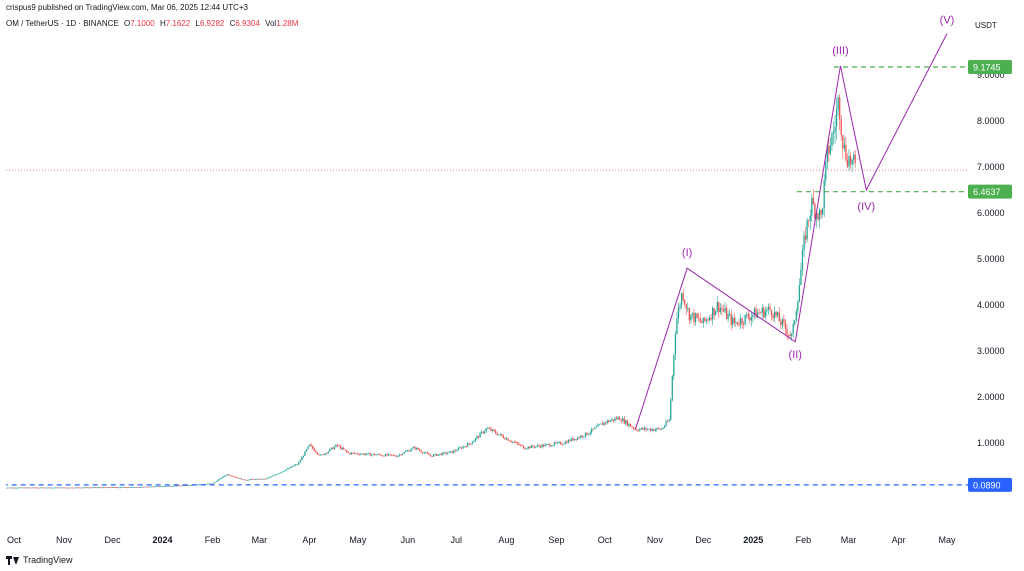 This screenshot has height=571, width=1024. Describe the element at coordinates (991, 213) in the screenshot. I see `y-tick-label: 6.0000` at that location.